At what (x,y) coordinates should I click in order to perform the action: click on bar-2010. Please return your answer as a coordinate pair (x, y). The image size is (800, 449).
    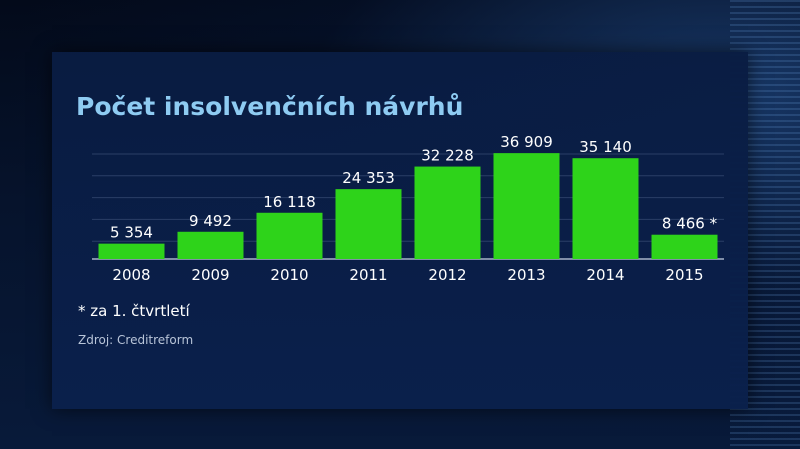
    Looking at the image, I should click on (289, 235).